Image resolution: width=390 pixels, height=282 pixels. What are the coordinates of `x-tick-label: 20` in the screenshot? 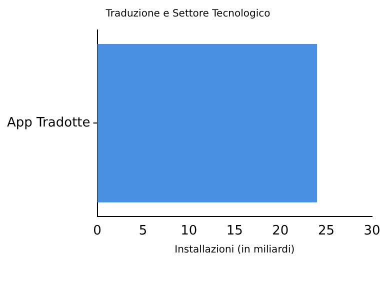 It's located at (280, 231).